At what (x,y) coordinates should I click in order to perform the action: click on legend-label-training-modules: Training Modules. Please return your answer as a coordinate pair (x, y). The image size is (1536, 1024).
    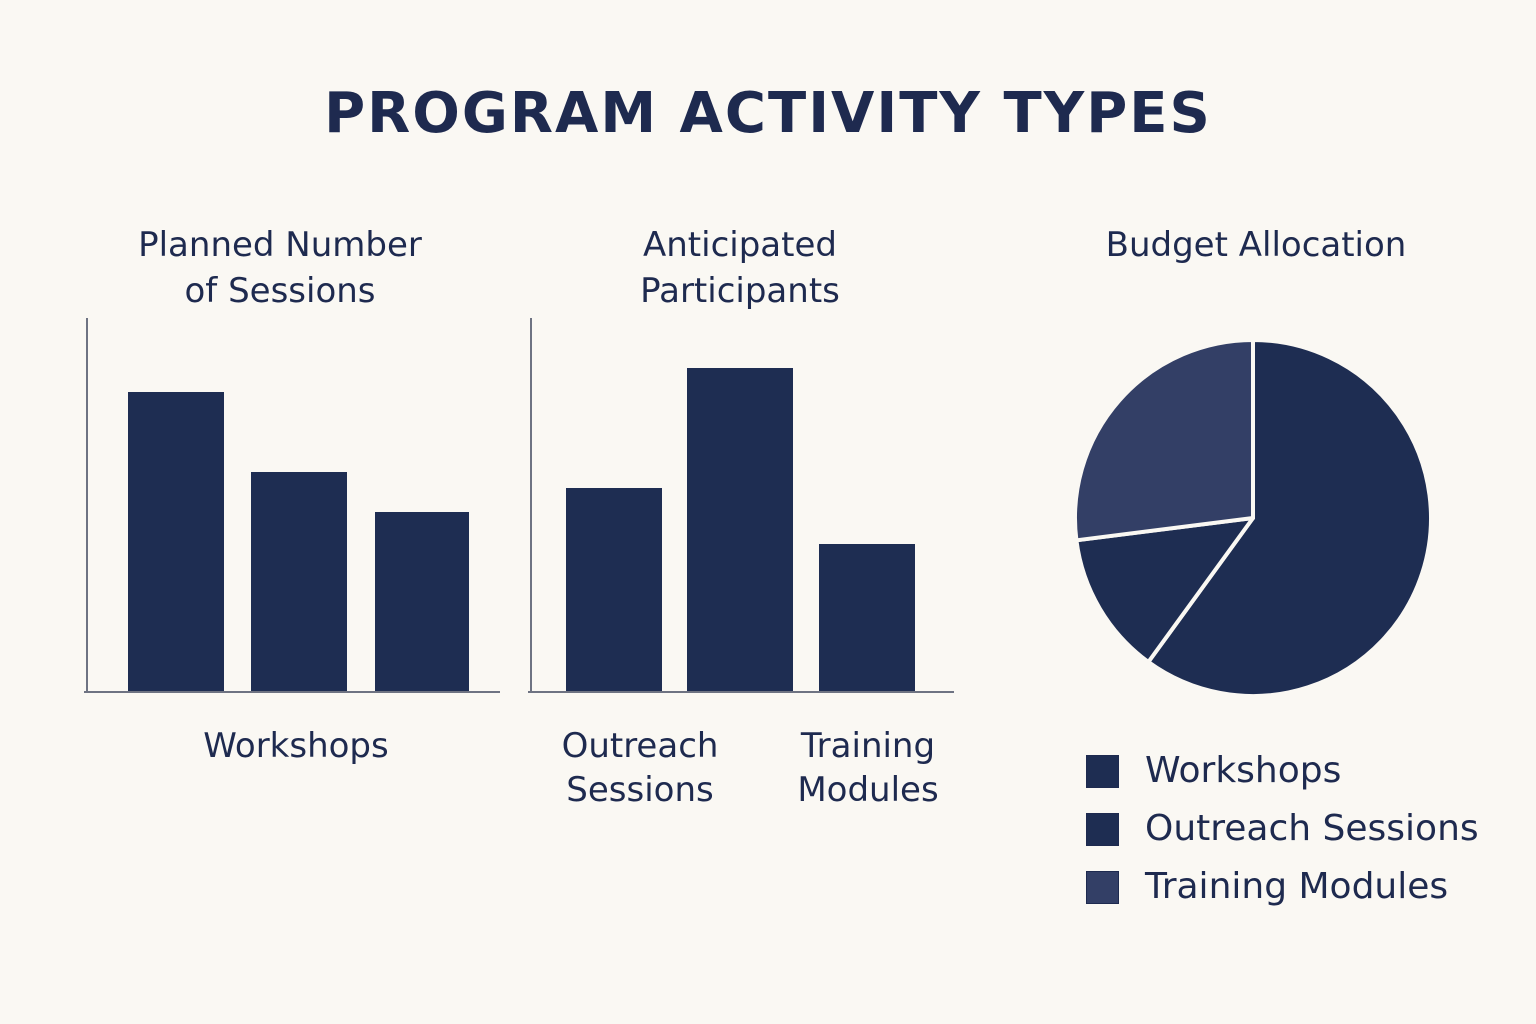
    Looking at the image, I should click on (1297, 886).